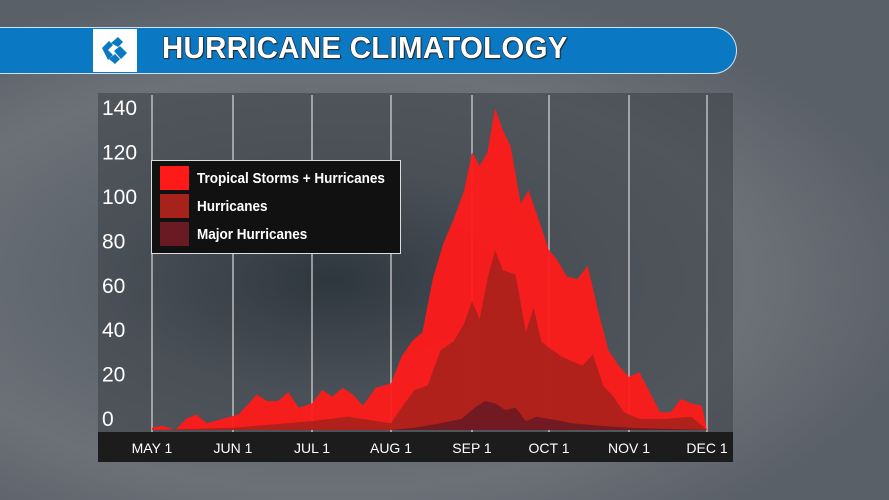 The width and height of the screenshot is (889, 500). What do you see at coordinates (549, 448) in the screenshot?
I see `x-tick-label: OCT 1` at bounding box center [549, 448].